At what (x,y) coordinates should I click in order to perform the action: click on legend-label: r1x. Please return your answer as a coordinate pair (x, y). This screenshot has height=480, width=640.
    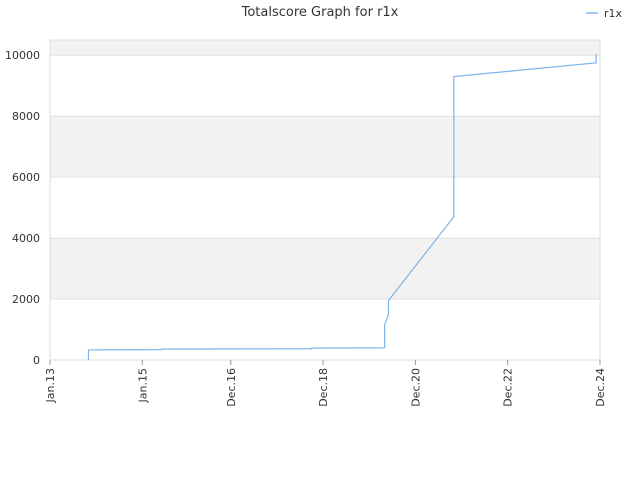
    Looking at the image, I should click on (613, 13).